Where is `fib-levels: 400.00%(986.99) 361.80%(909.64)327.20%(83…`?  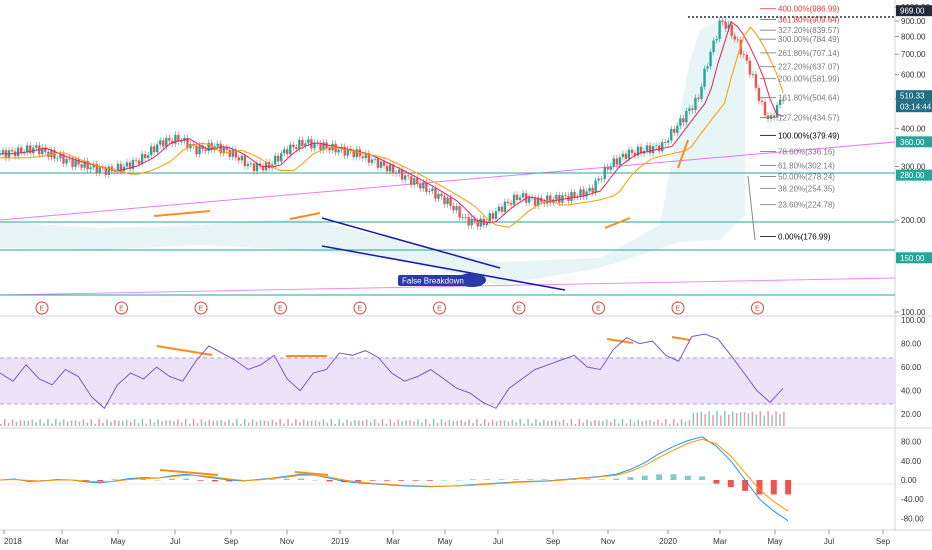 fib-levels: 400.00%(986.99) 361.80%(909.64)327.20%(83… is located at coordinates (800, 123).